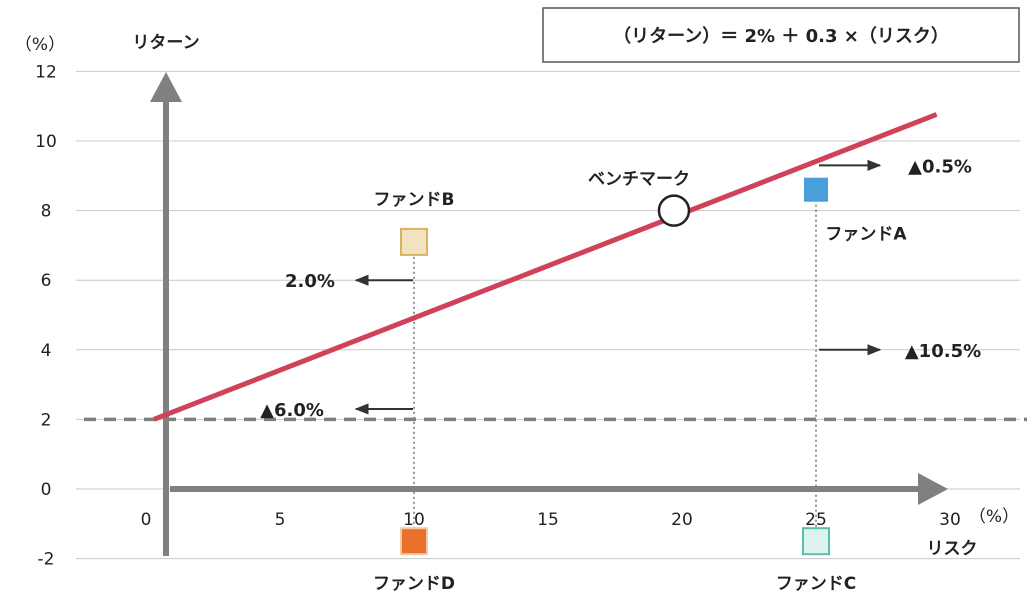 Image resolution: width=1027 pixels, height=604 pixels. I want to click on annotation-text: 2.0%, so click(310, 281).